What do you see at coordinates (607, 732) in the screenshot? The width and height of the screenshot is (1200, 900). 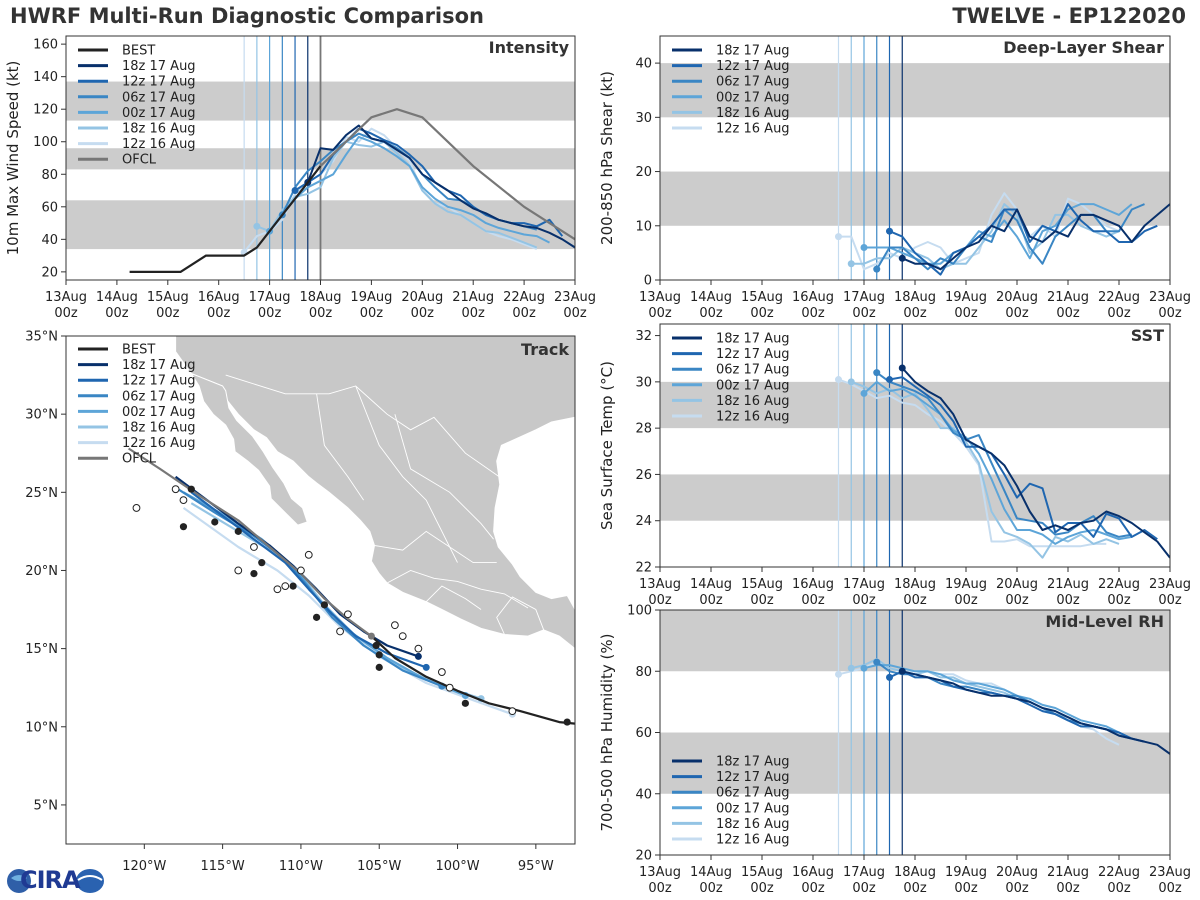 I see `y-axis-label: 700-500 hPa Humidity (%)` at bounding box center [607, 732].